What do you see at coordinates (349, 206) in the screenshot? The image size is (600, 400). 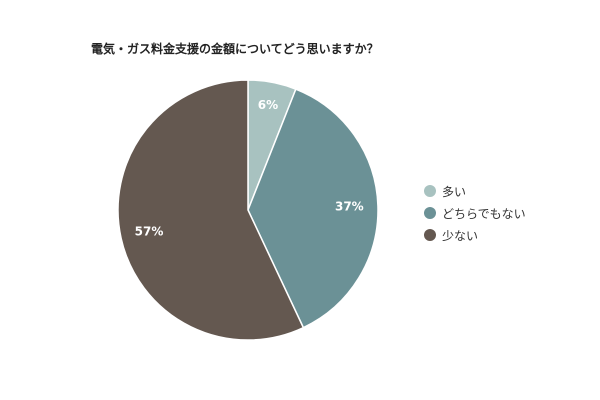 I see `slice-label-neutral: 37%` at bounding box center [349, 206].